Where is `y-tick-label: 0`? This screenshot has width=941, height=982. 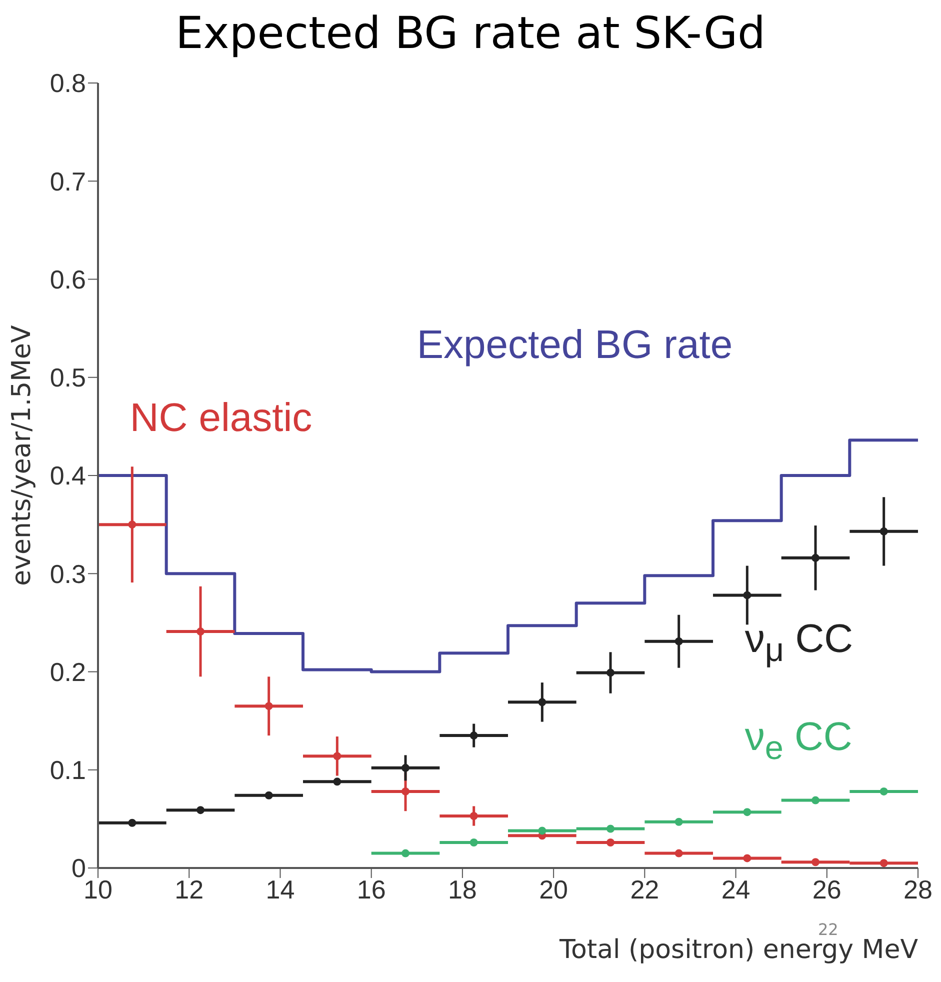
y-tick-label: 0 is located at coordinates (79, 868).